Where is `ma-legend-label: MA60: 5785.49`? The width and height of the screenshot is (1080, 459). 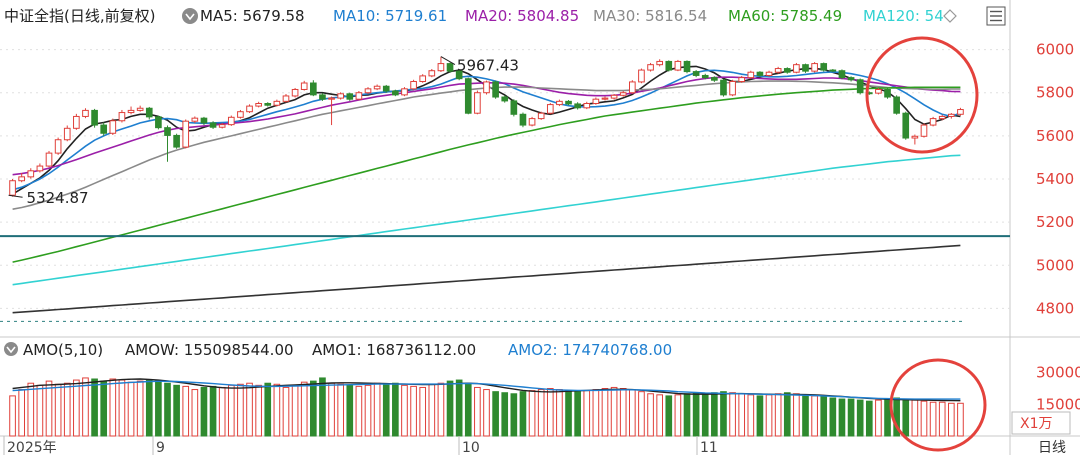
ma-legend-label: MA60: 5785.49 is located at coordinates (785, 16).